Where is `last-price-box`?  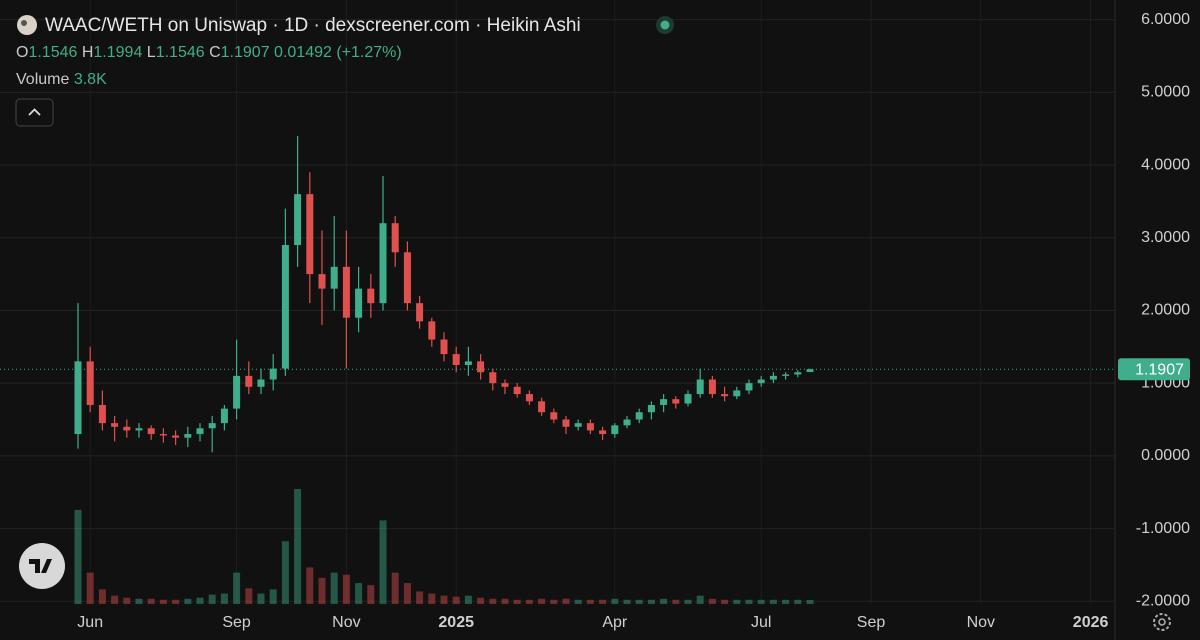
last-price-box is located at coordinates (1154, 369).